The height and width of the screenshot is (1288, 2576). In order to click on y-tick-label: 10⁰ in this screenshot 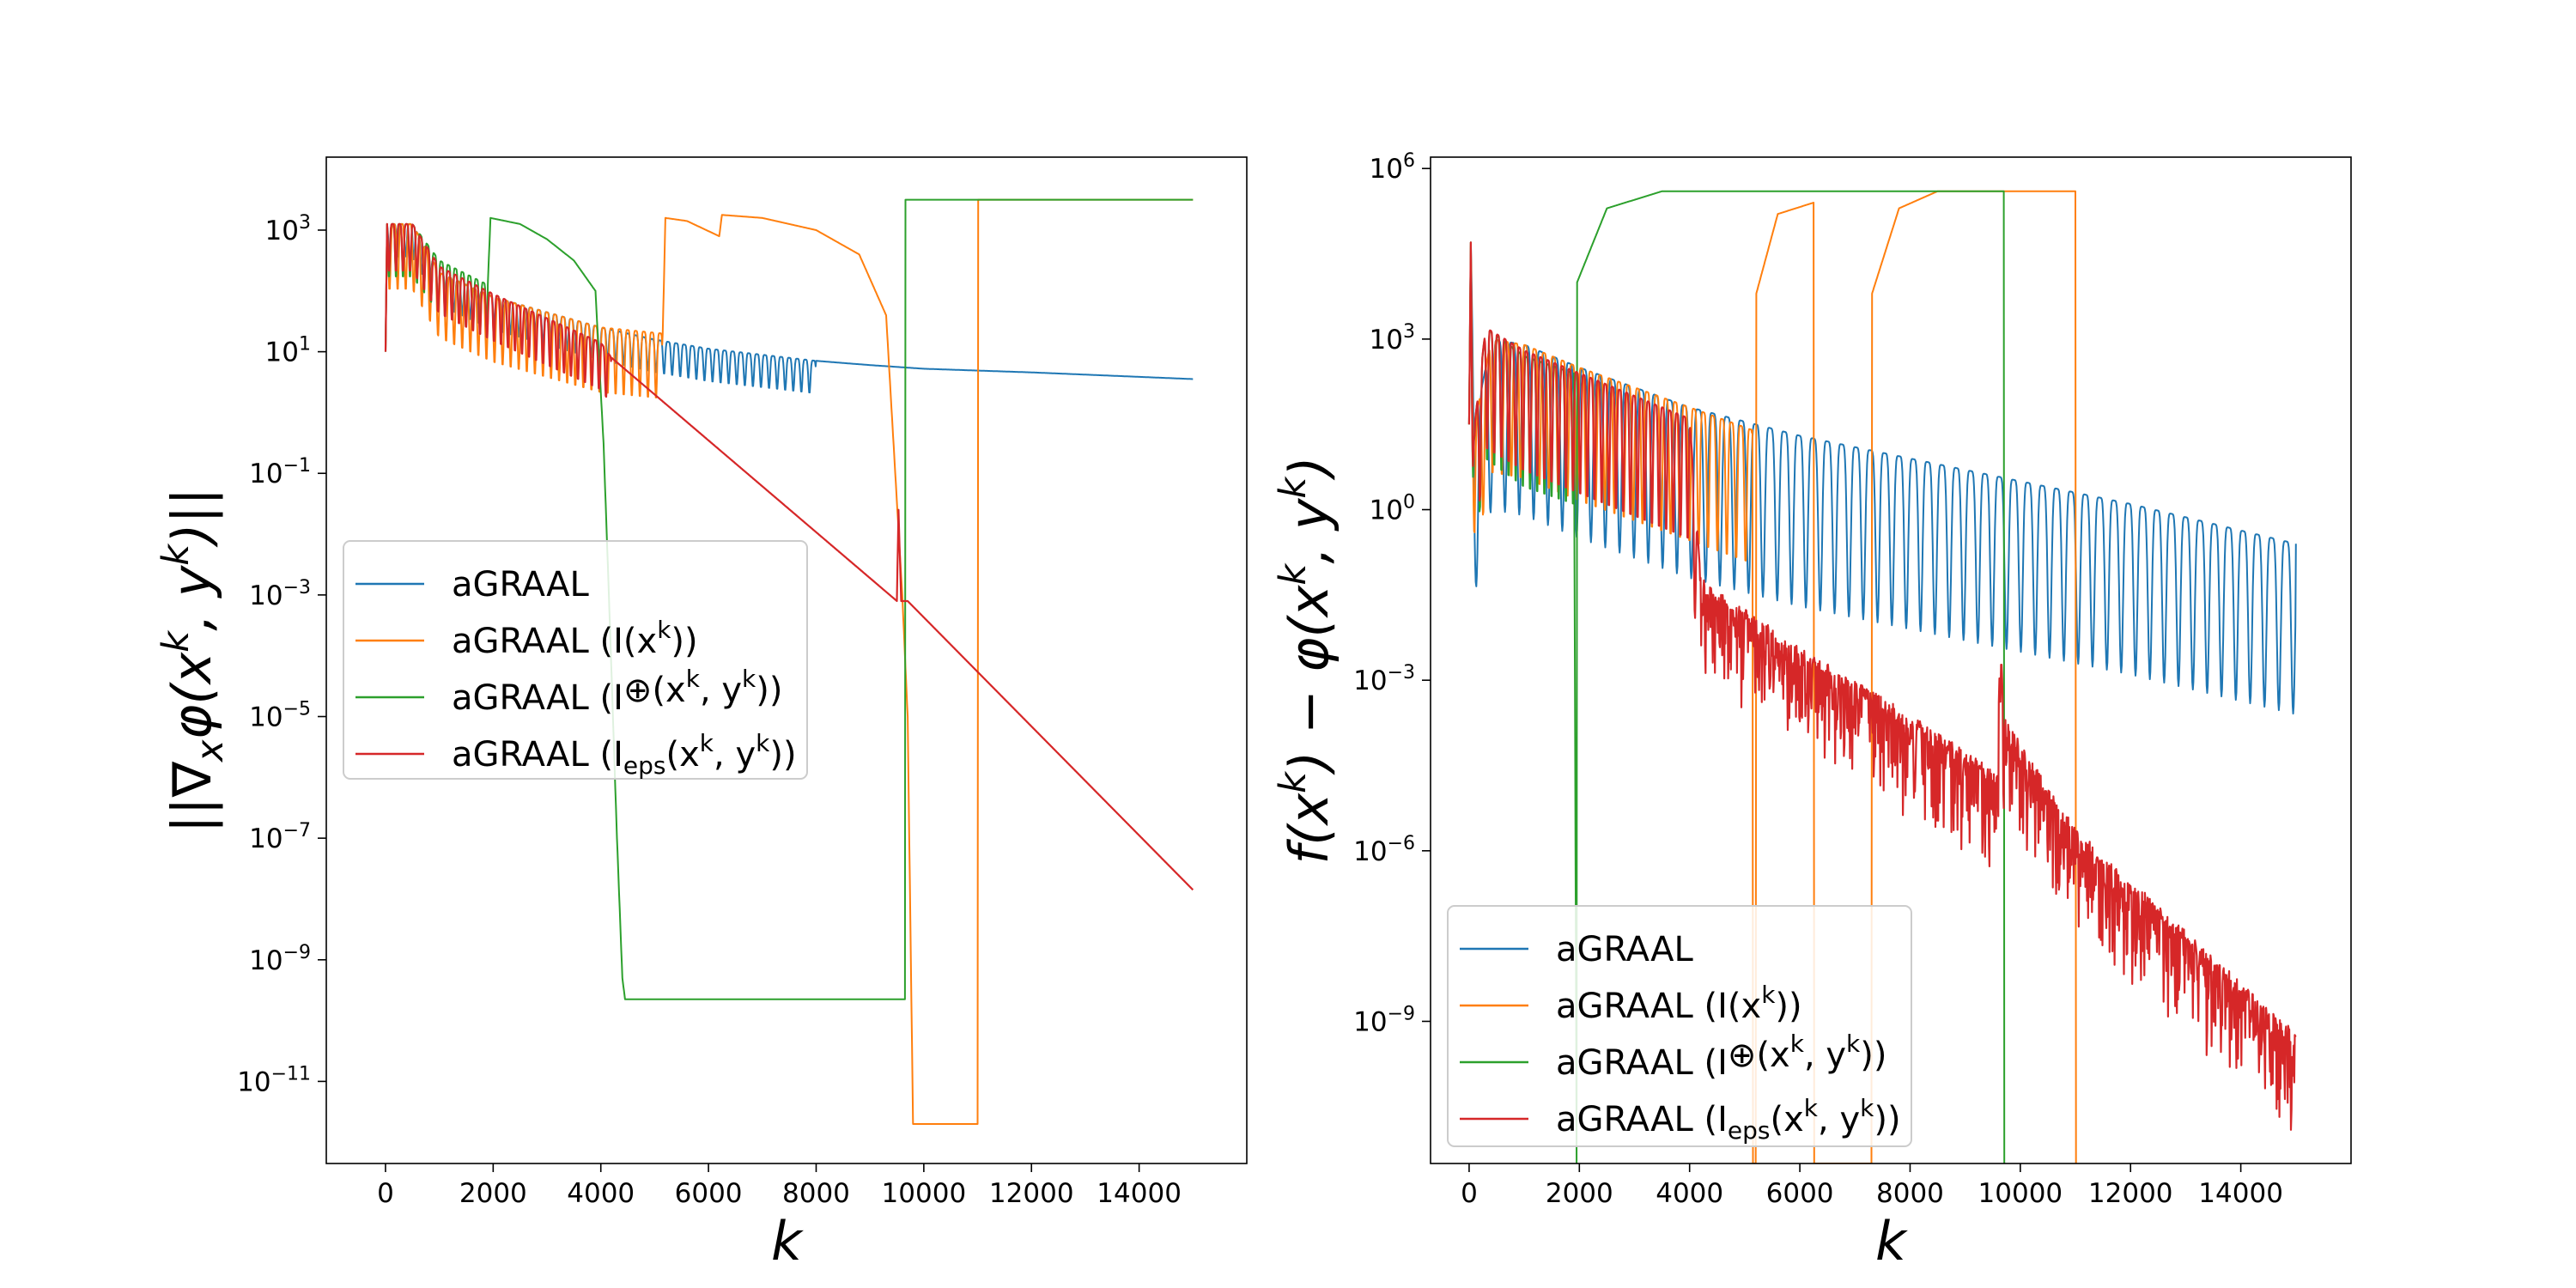, I will do `click(1393, 509)`.